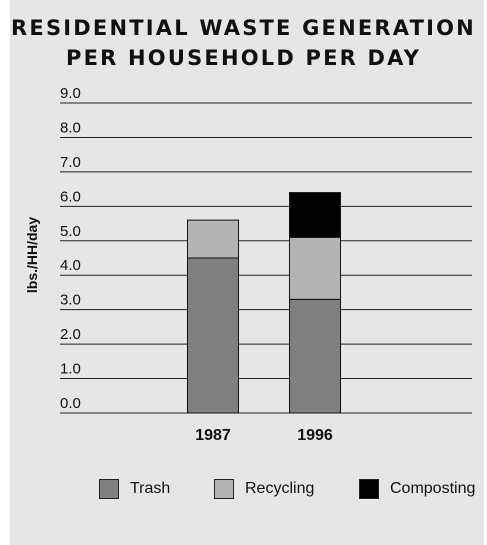 This screenshot has height=545, width=487. What do you see at coordinates (70, 300) in the screenshot?
I see `y-tick-label: 3.0` at bounding box center [70, 300].